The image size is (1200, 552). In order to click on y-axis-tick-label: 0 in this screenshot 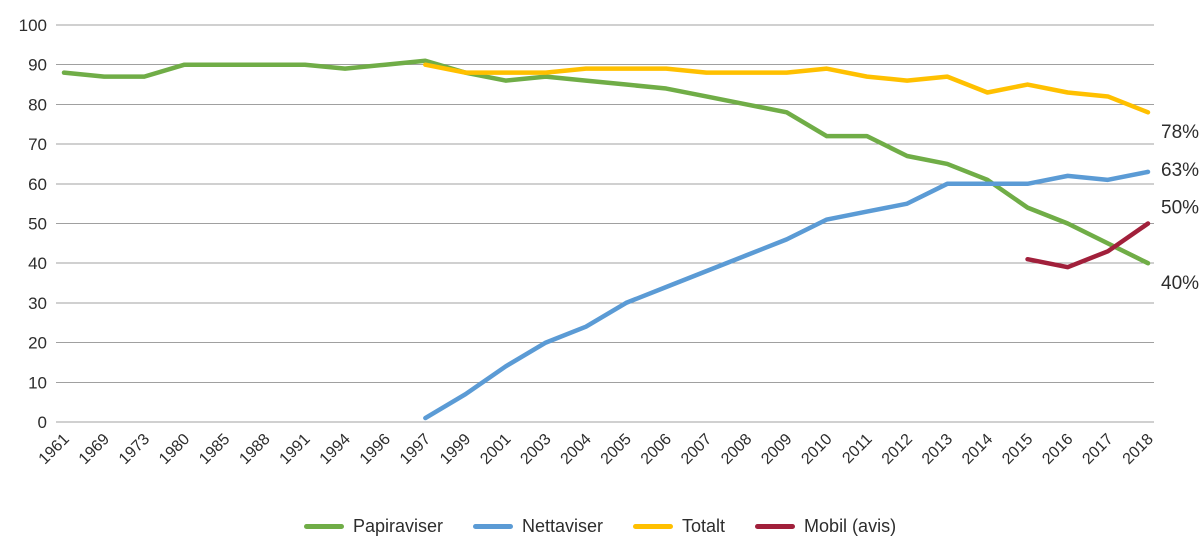, I will do `click(42, 422)`.